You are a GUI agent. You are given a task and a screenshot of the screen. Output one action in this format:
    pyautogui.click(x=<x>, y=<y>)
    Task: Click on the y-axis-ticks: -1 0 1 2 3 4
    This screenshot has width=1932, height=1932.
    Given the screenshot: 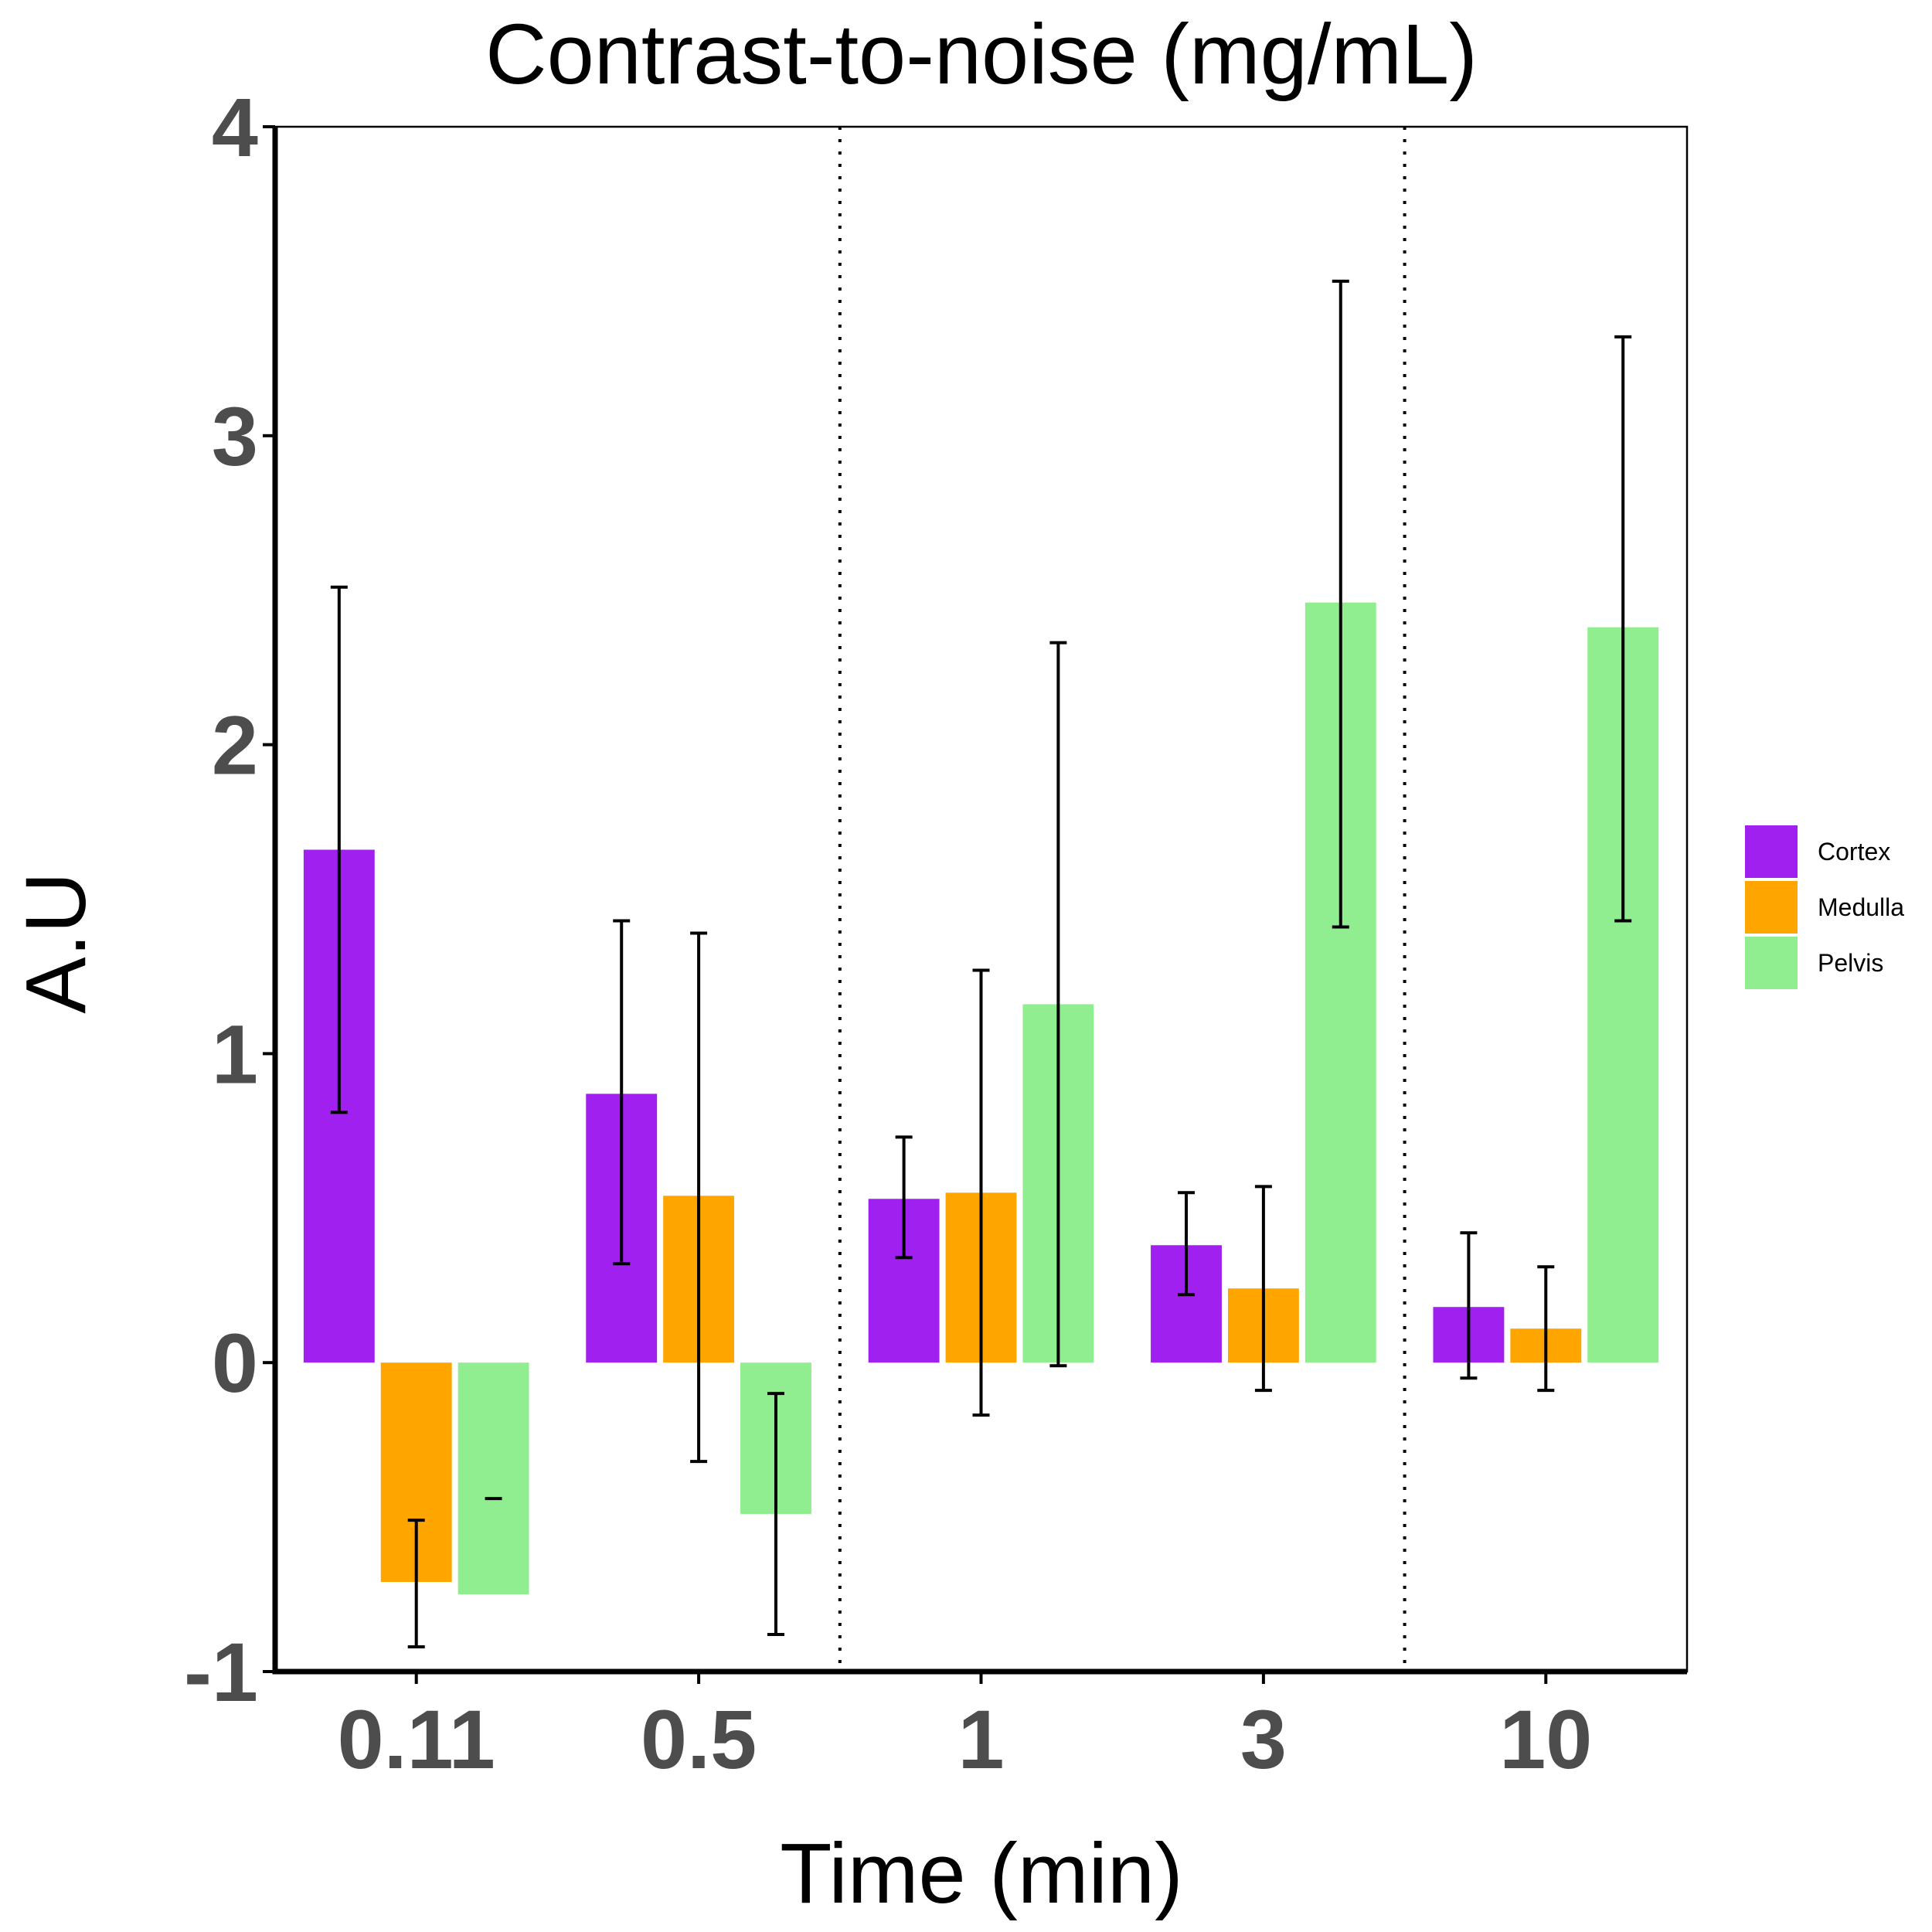 What is the action you would take?
    pyautogui.click(x=230, y=900)
    